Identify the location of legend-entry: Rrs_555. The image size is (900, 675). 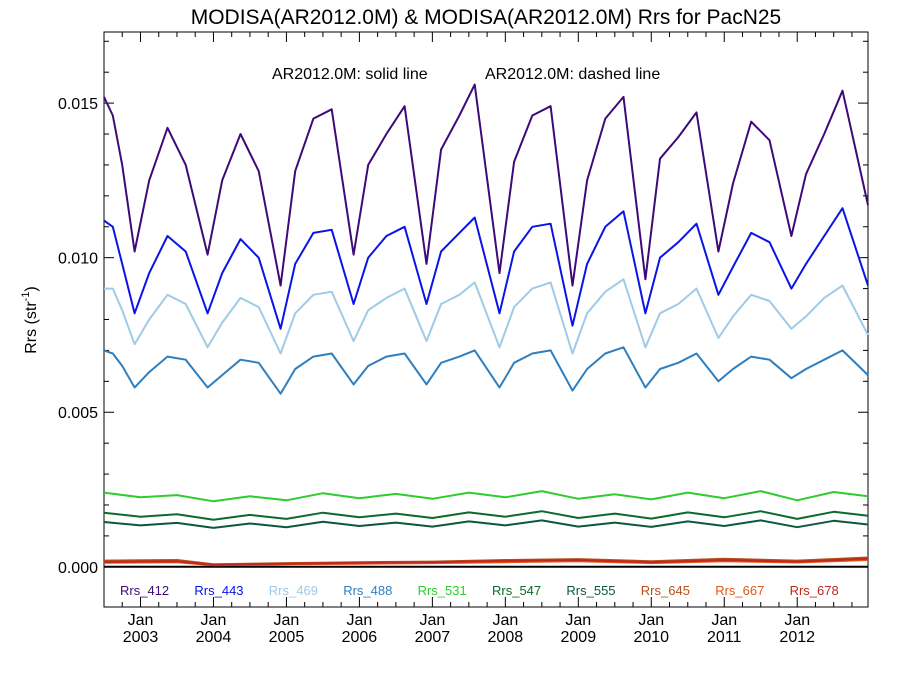
(590, 590).